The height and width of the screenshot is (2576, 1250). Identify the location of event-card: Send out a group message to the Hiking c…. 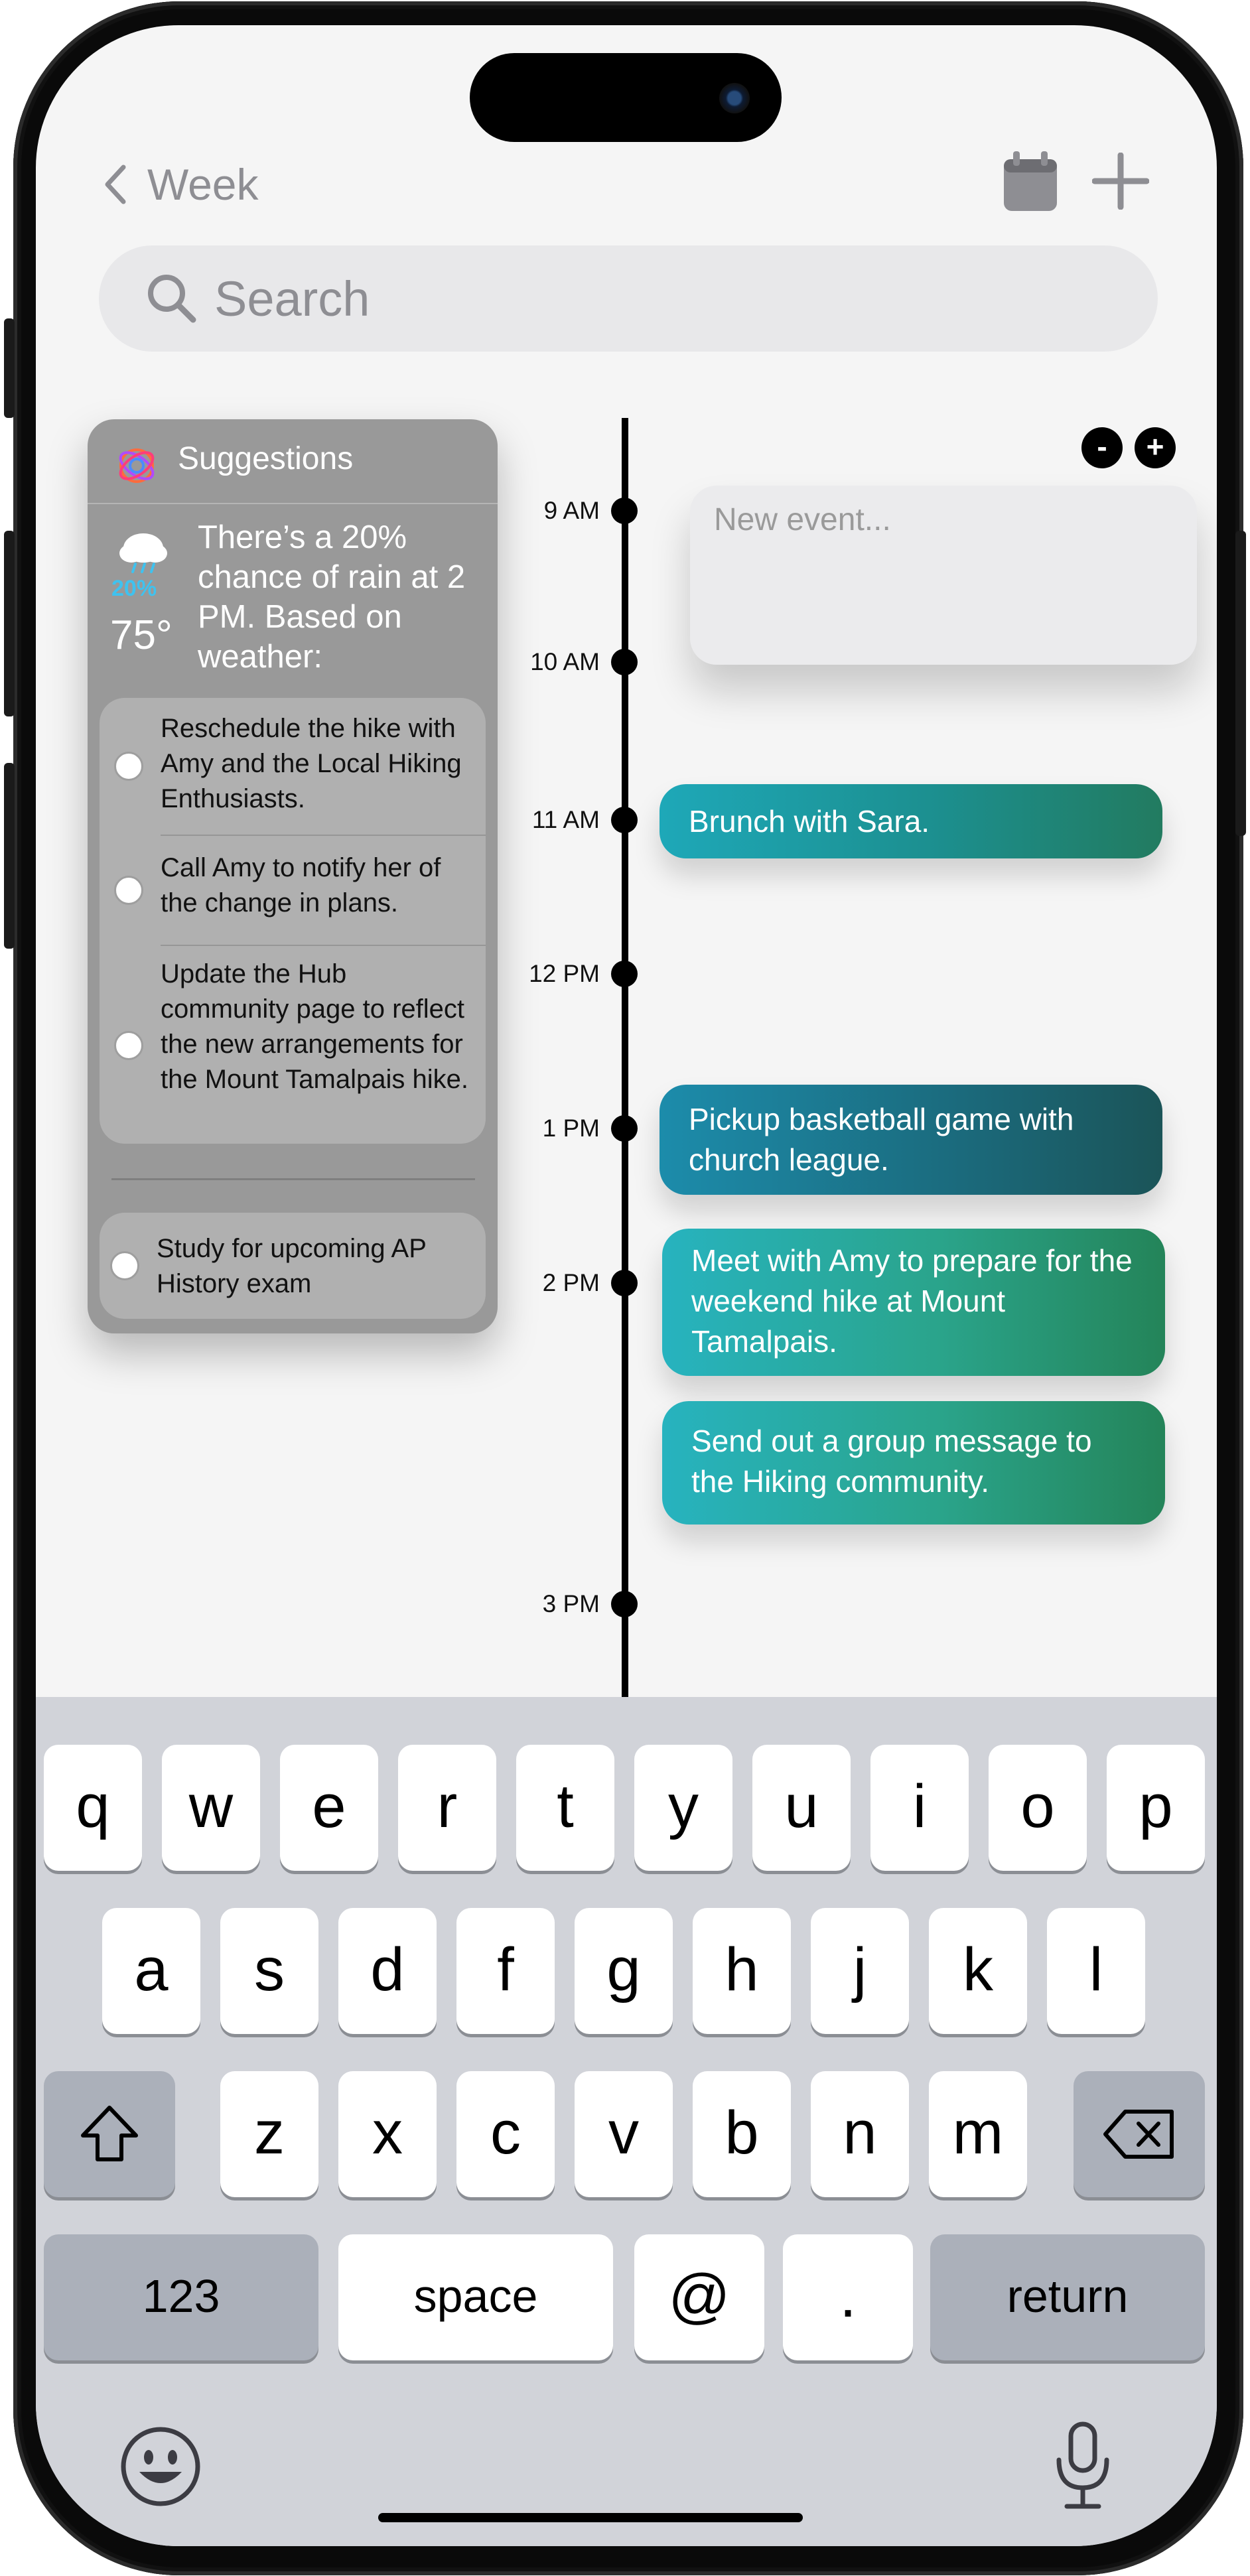
(914, 1463).